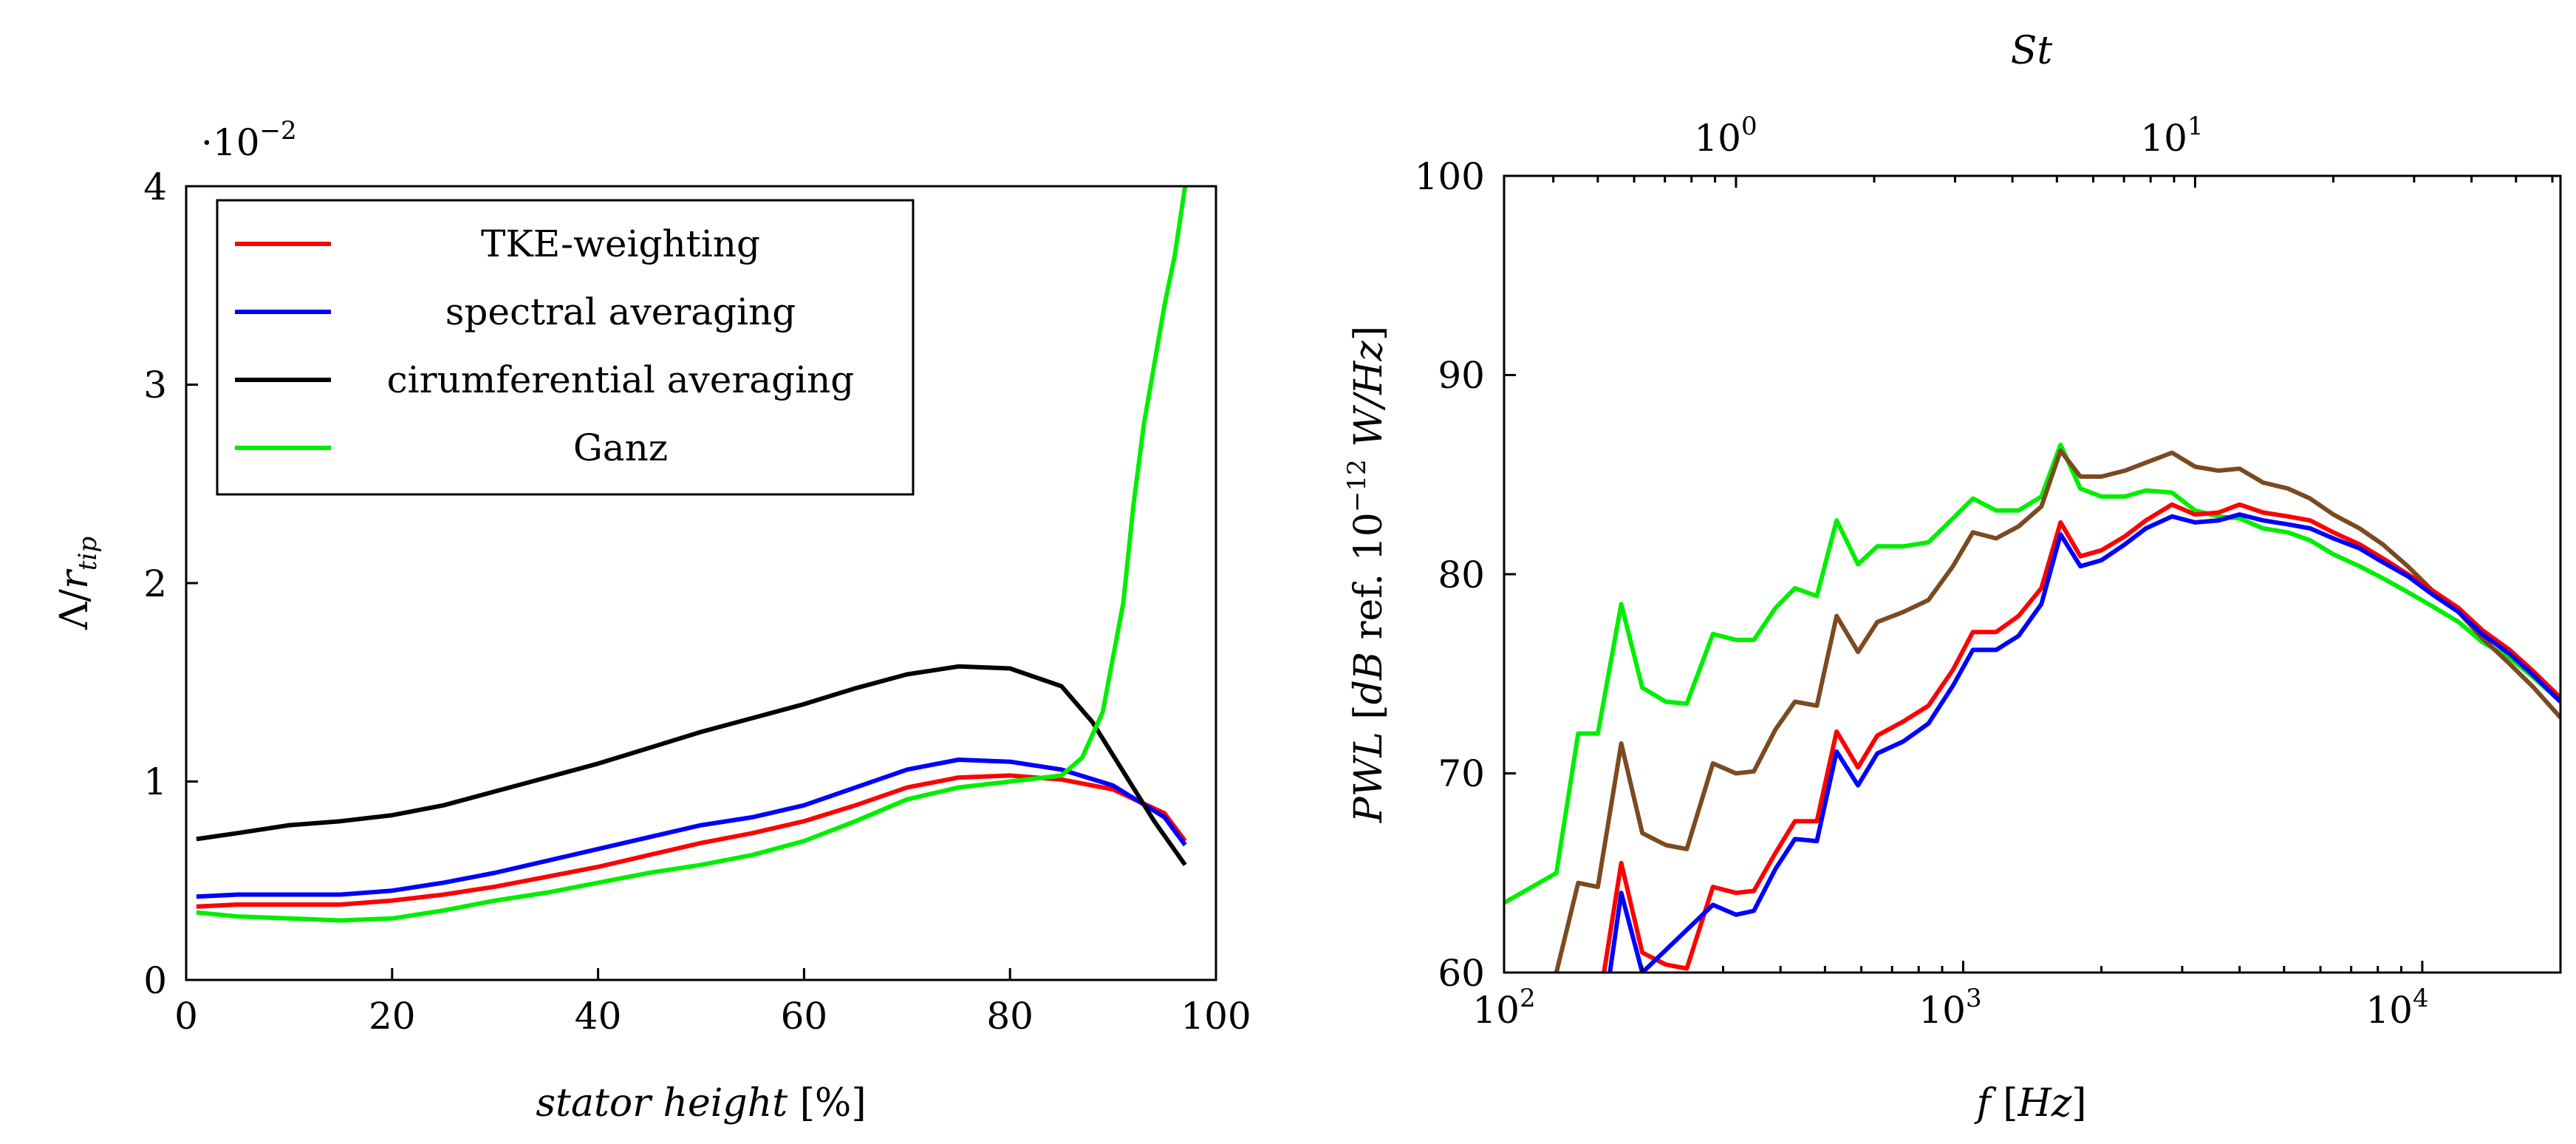  Describe the element at coordinates (1450, 176) in the screenshot. I see `right-ytick-label-100: 100` at that location.